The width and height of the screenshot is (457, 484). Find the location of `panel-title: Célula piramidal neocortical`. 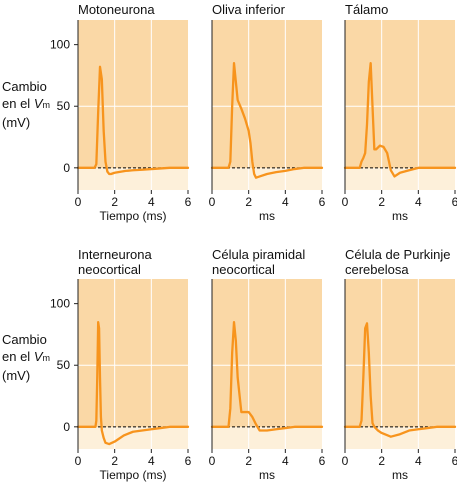

panel-title: Célula piramidal neocortical is located at coordinates (258, 262).